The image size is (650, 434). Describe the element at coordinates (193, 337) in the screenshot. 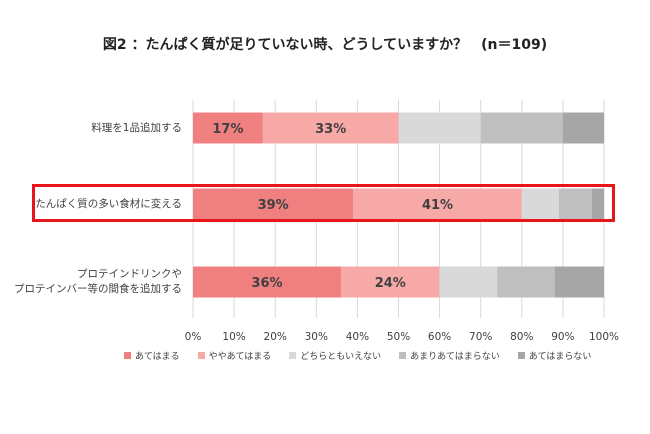

I see `x-tick-label: 0%` at that location.